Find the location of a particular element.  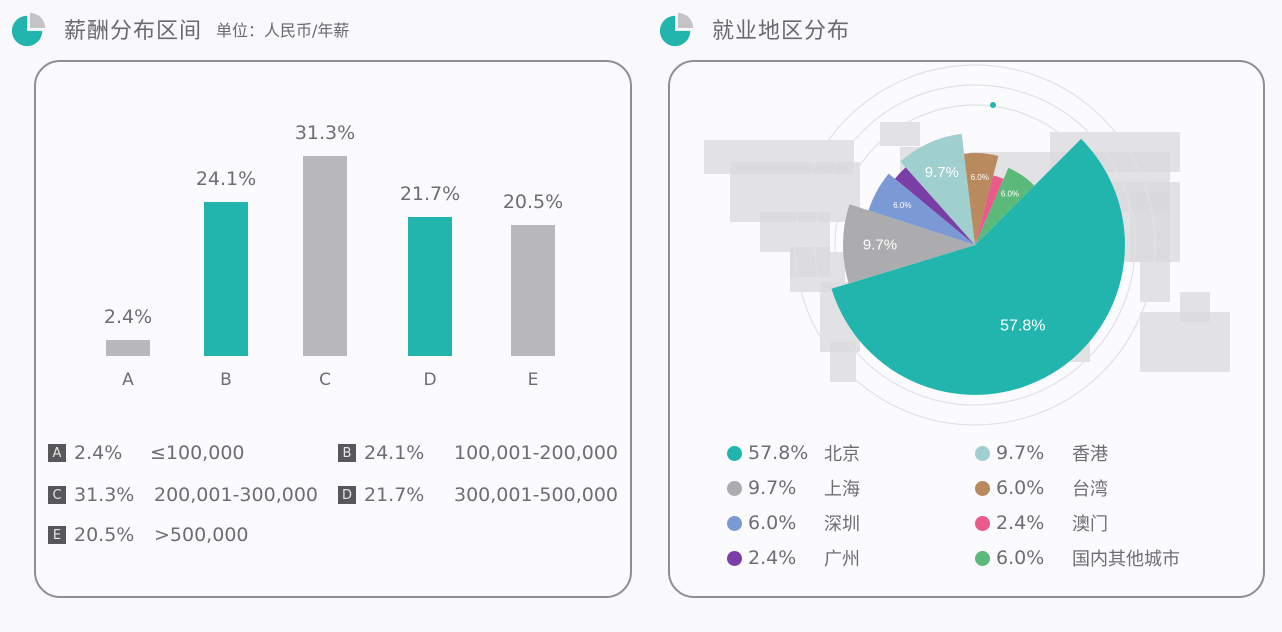

legend-salary-range: 200,001-300,000 is located at coordinates (236, 495).